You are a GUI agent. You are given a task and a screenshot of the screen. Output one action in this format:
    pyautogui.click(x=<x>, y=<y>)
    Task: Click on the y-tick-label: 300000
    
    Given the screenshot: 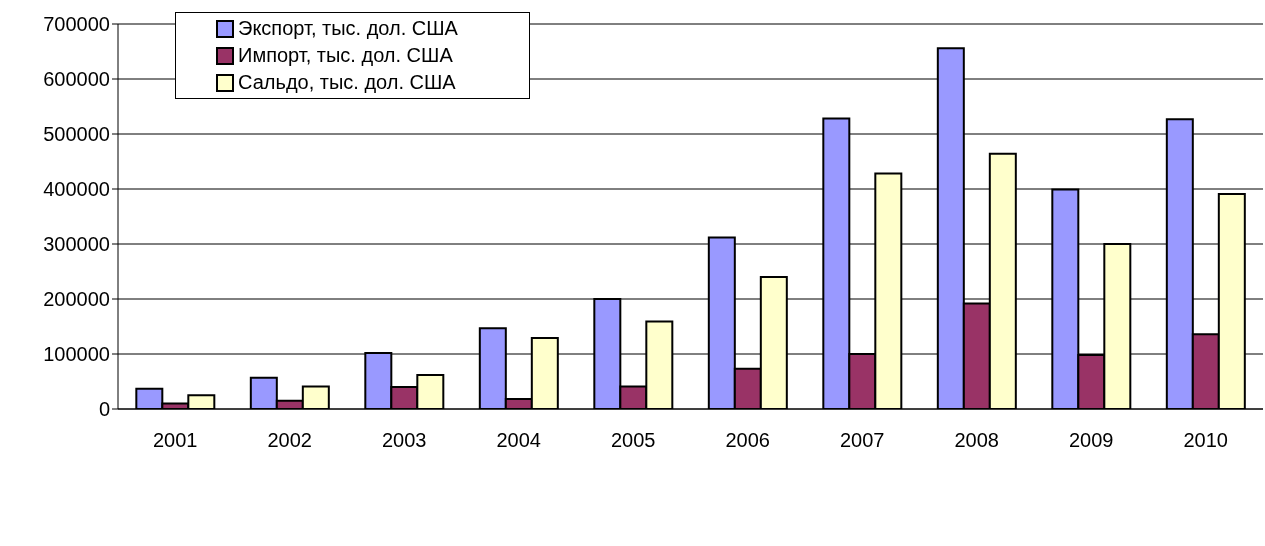 What is the action you would take?
    pyautogui.click(x=76, y=244)
    